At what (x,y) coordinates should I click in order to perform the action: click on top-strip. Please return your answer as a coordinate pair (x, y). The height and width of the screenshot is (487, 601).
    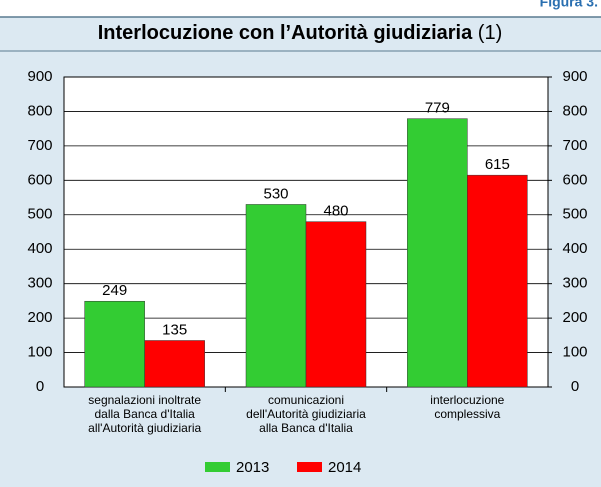
    Looking at the image, I should click on (300, 8).